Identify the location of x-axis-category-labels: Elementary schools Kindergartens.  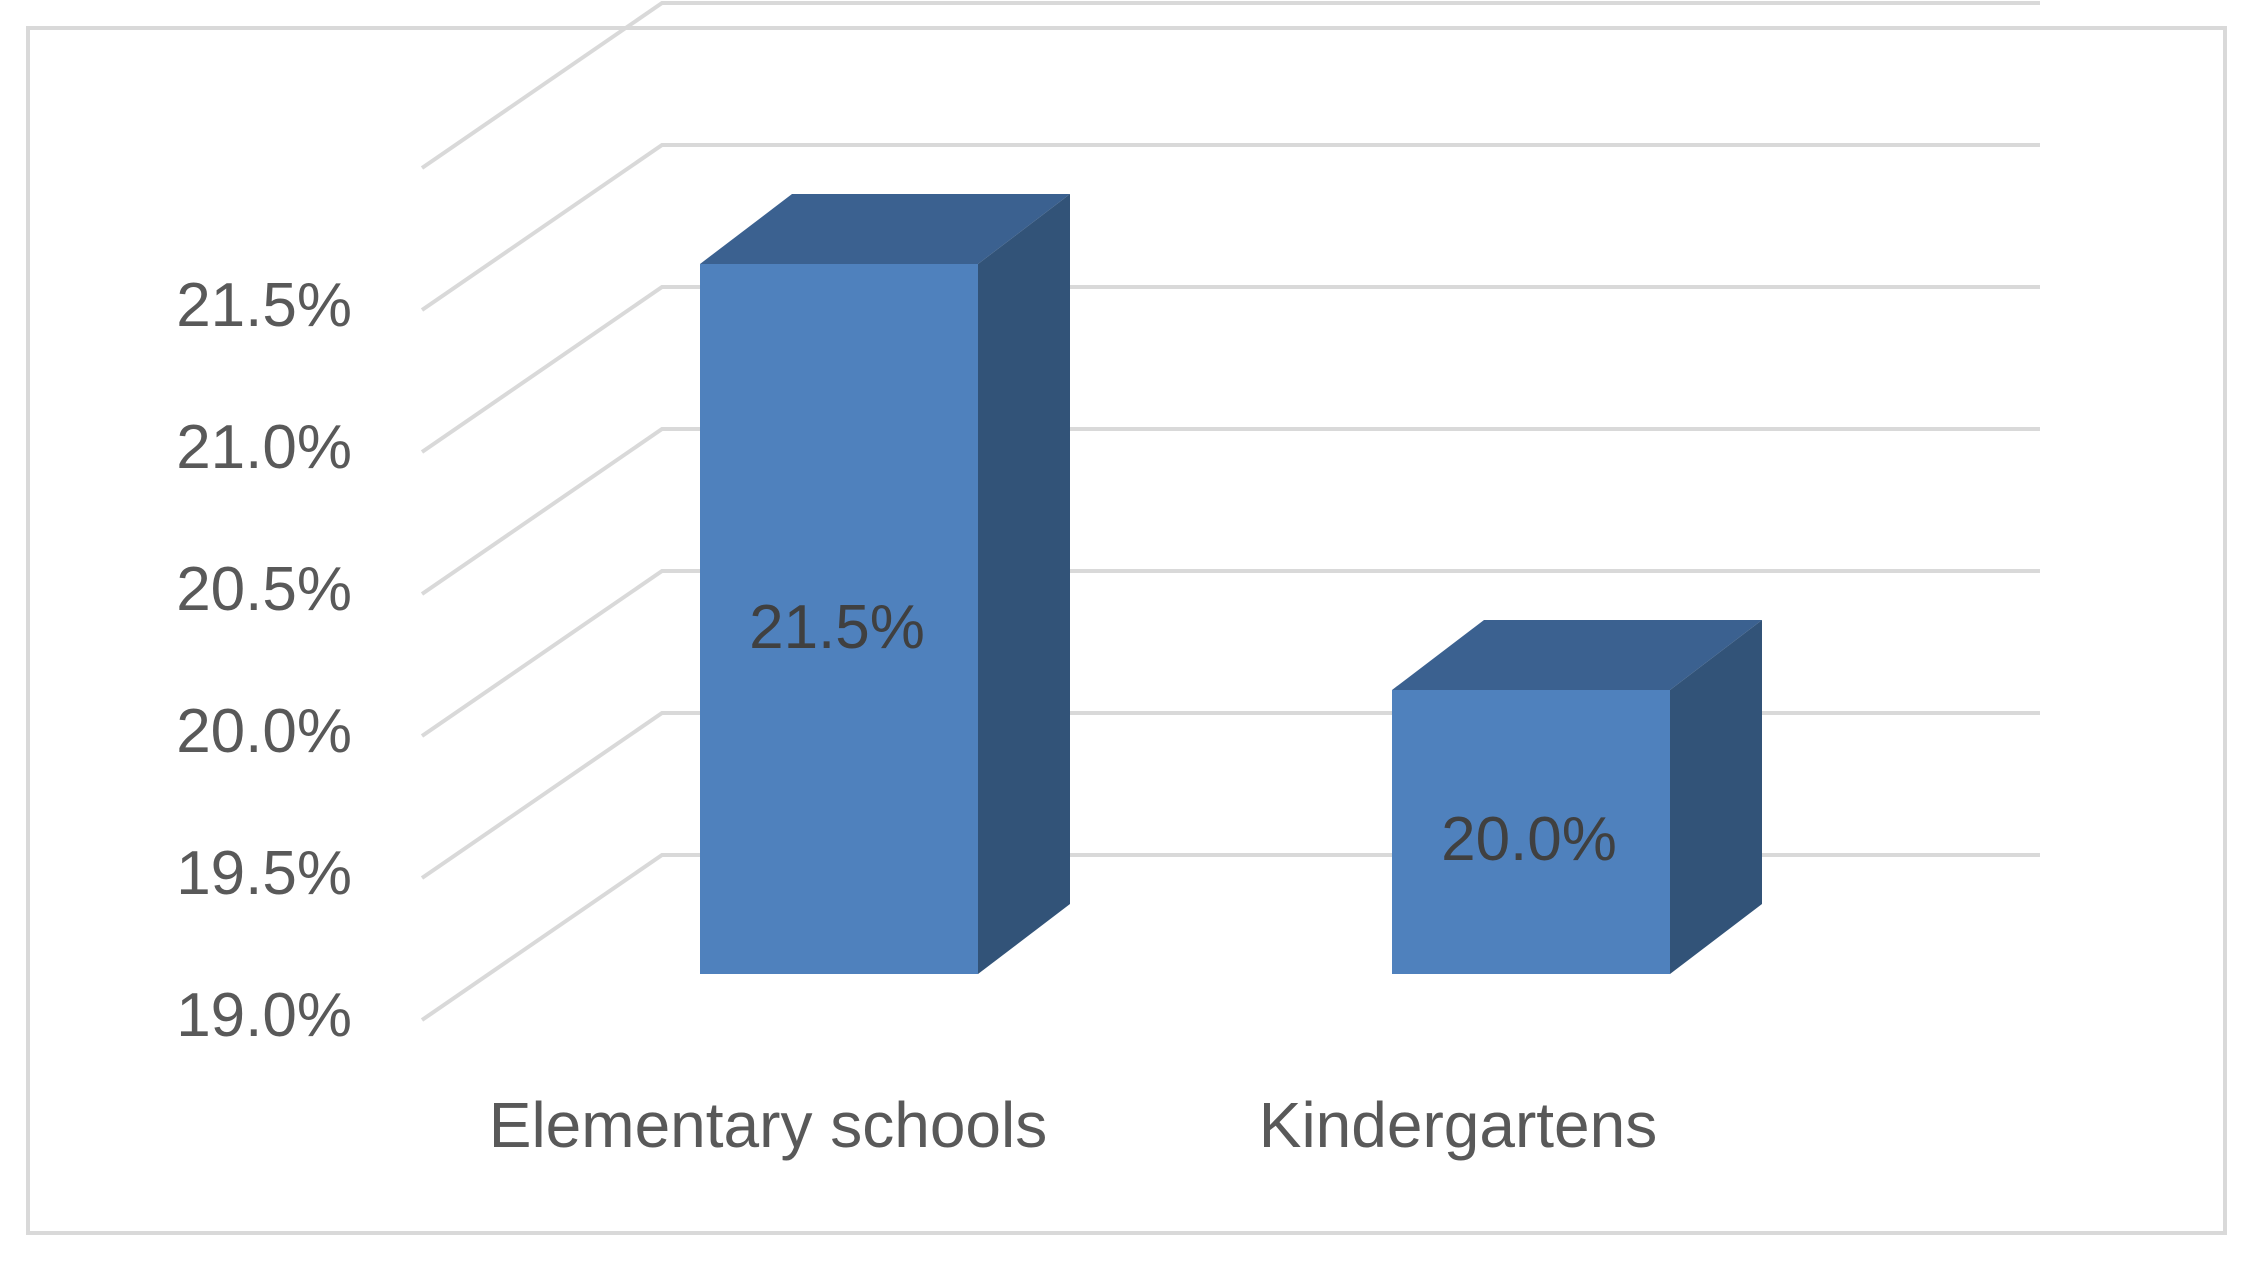
(1073, 1125).